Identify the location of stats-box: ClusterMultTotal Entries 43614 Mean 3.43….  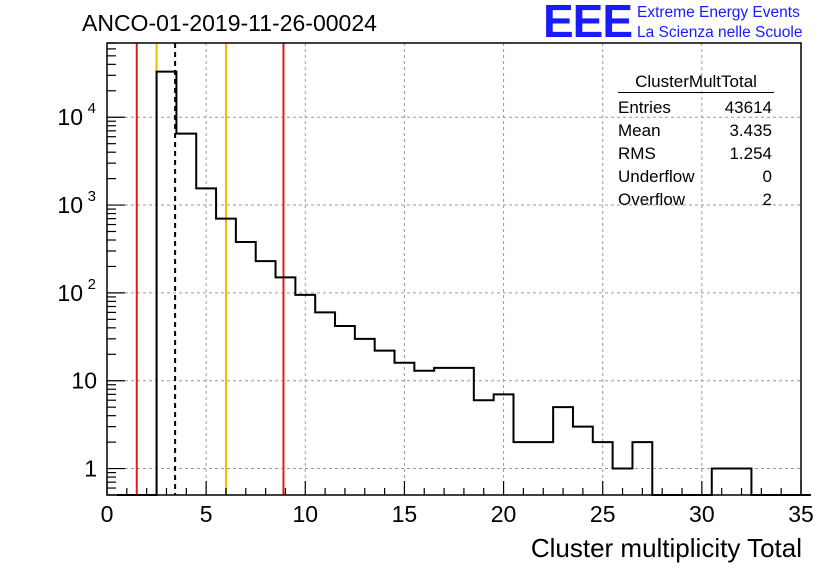
(692, 141).